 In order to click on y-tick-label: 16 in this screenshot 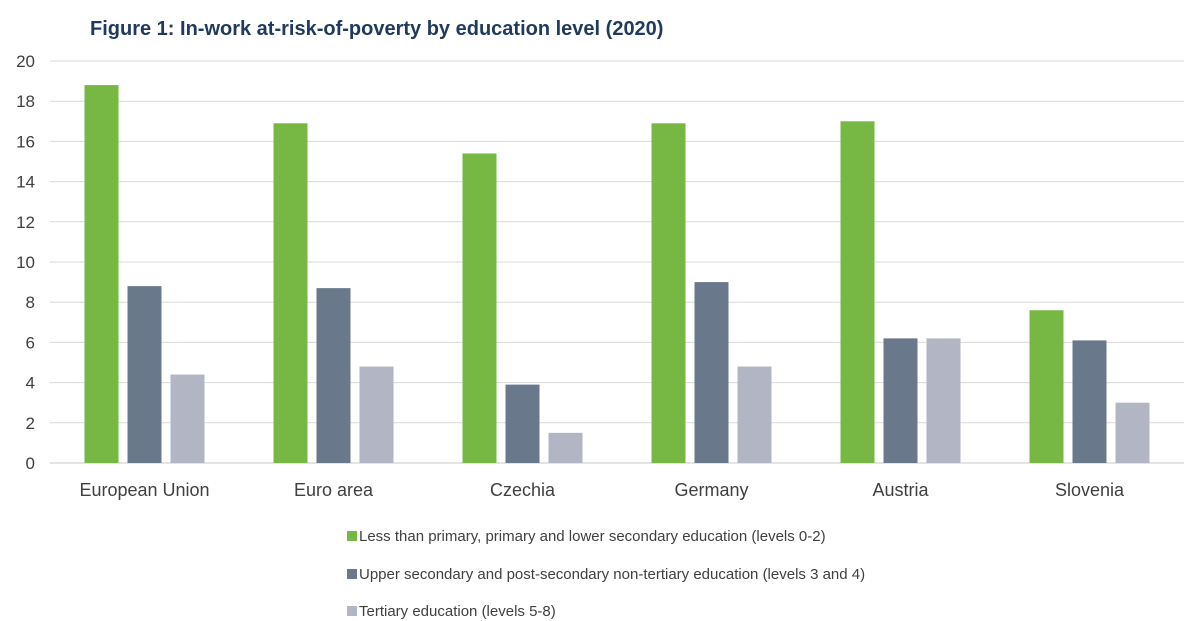, I will do `click(25, 141)`.